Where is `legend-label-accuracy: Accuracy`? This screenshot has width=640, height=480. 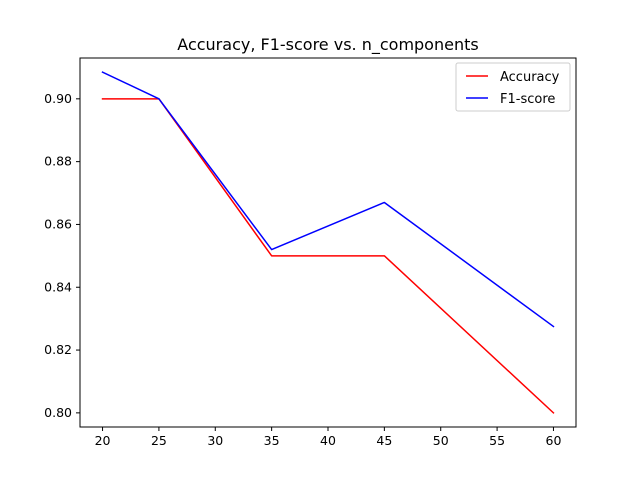 legend-label-accuracy: Accuracy is located at coordinates (530, 77).